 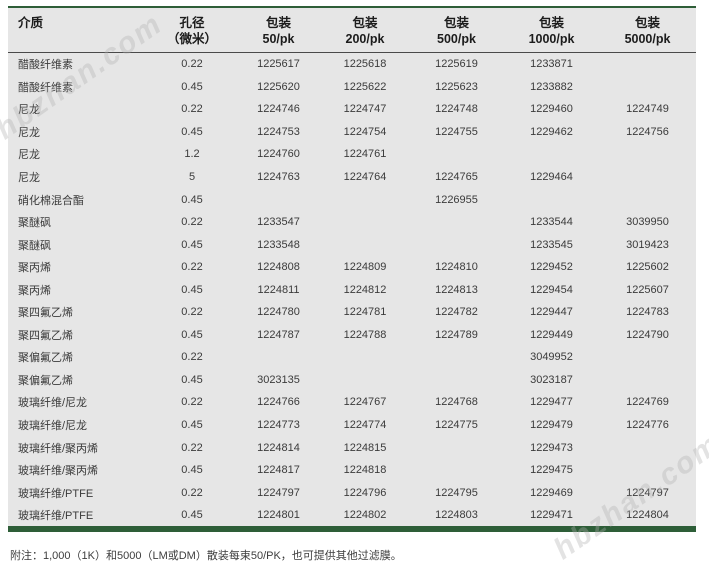 What do you see at coordinates (647, 289) in the screenshot?
I see `cell-catalog-number: 1225607` at bounding box center [647, 289].